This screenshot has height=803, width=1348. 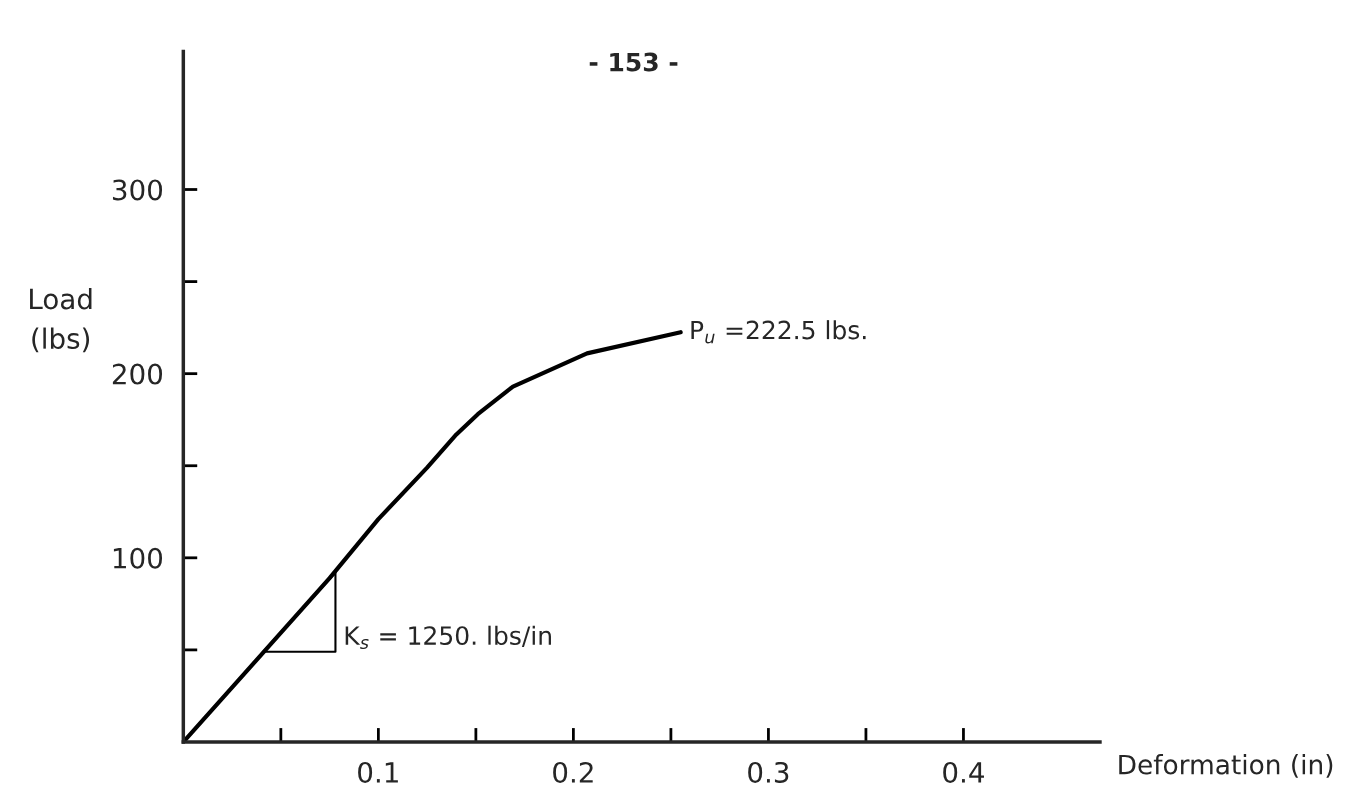 What do you see at coordinates (778, 332) in the screenshot?
I see `annotation: P$_{u}$ =222.5 lbs.` at bounding box center [778, 332].